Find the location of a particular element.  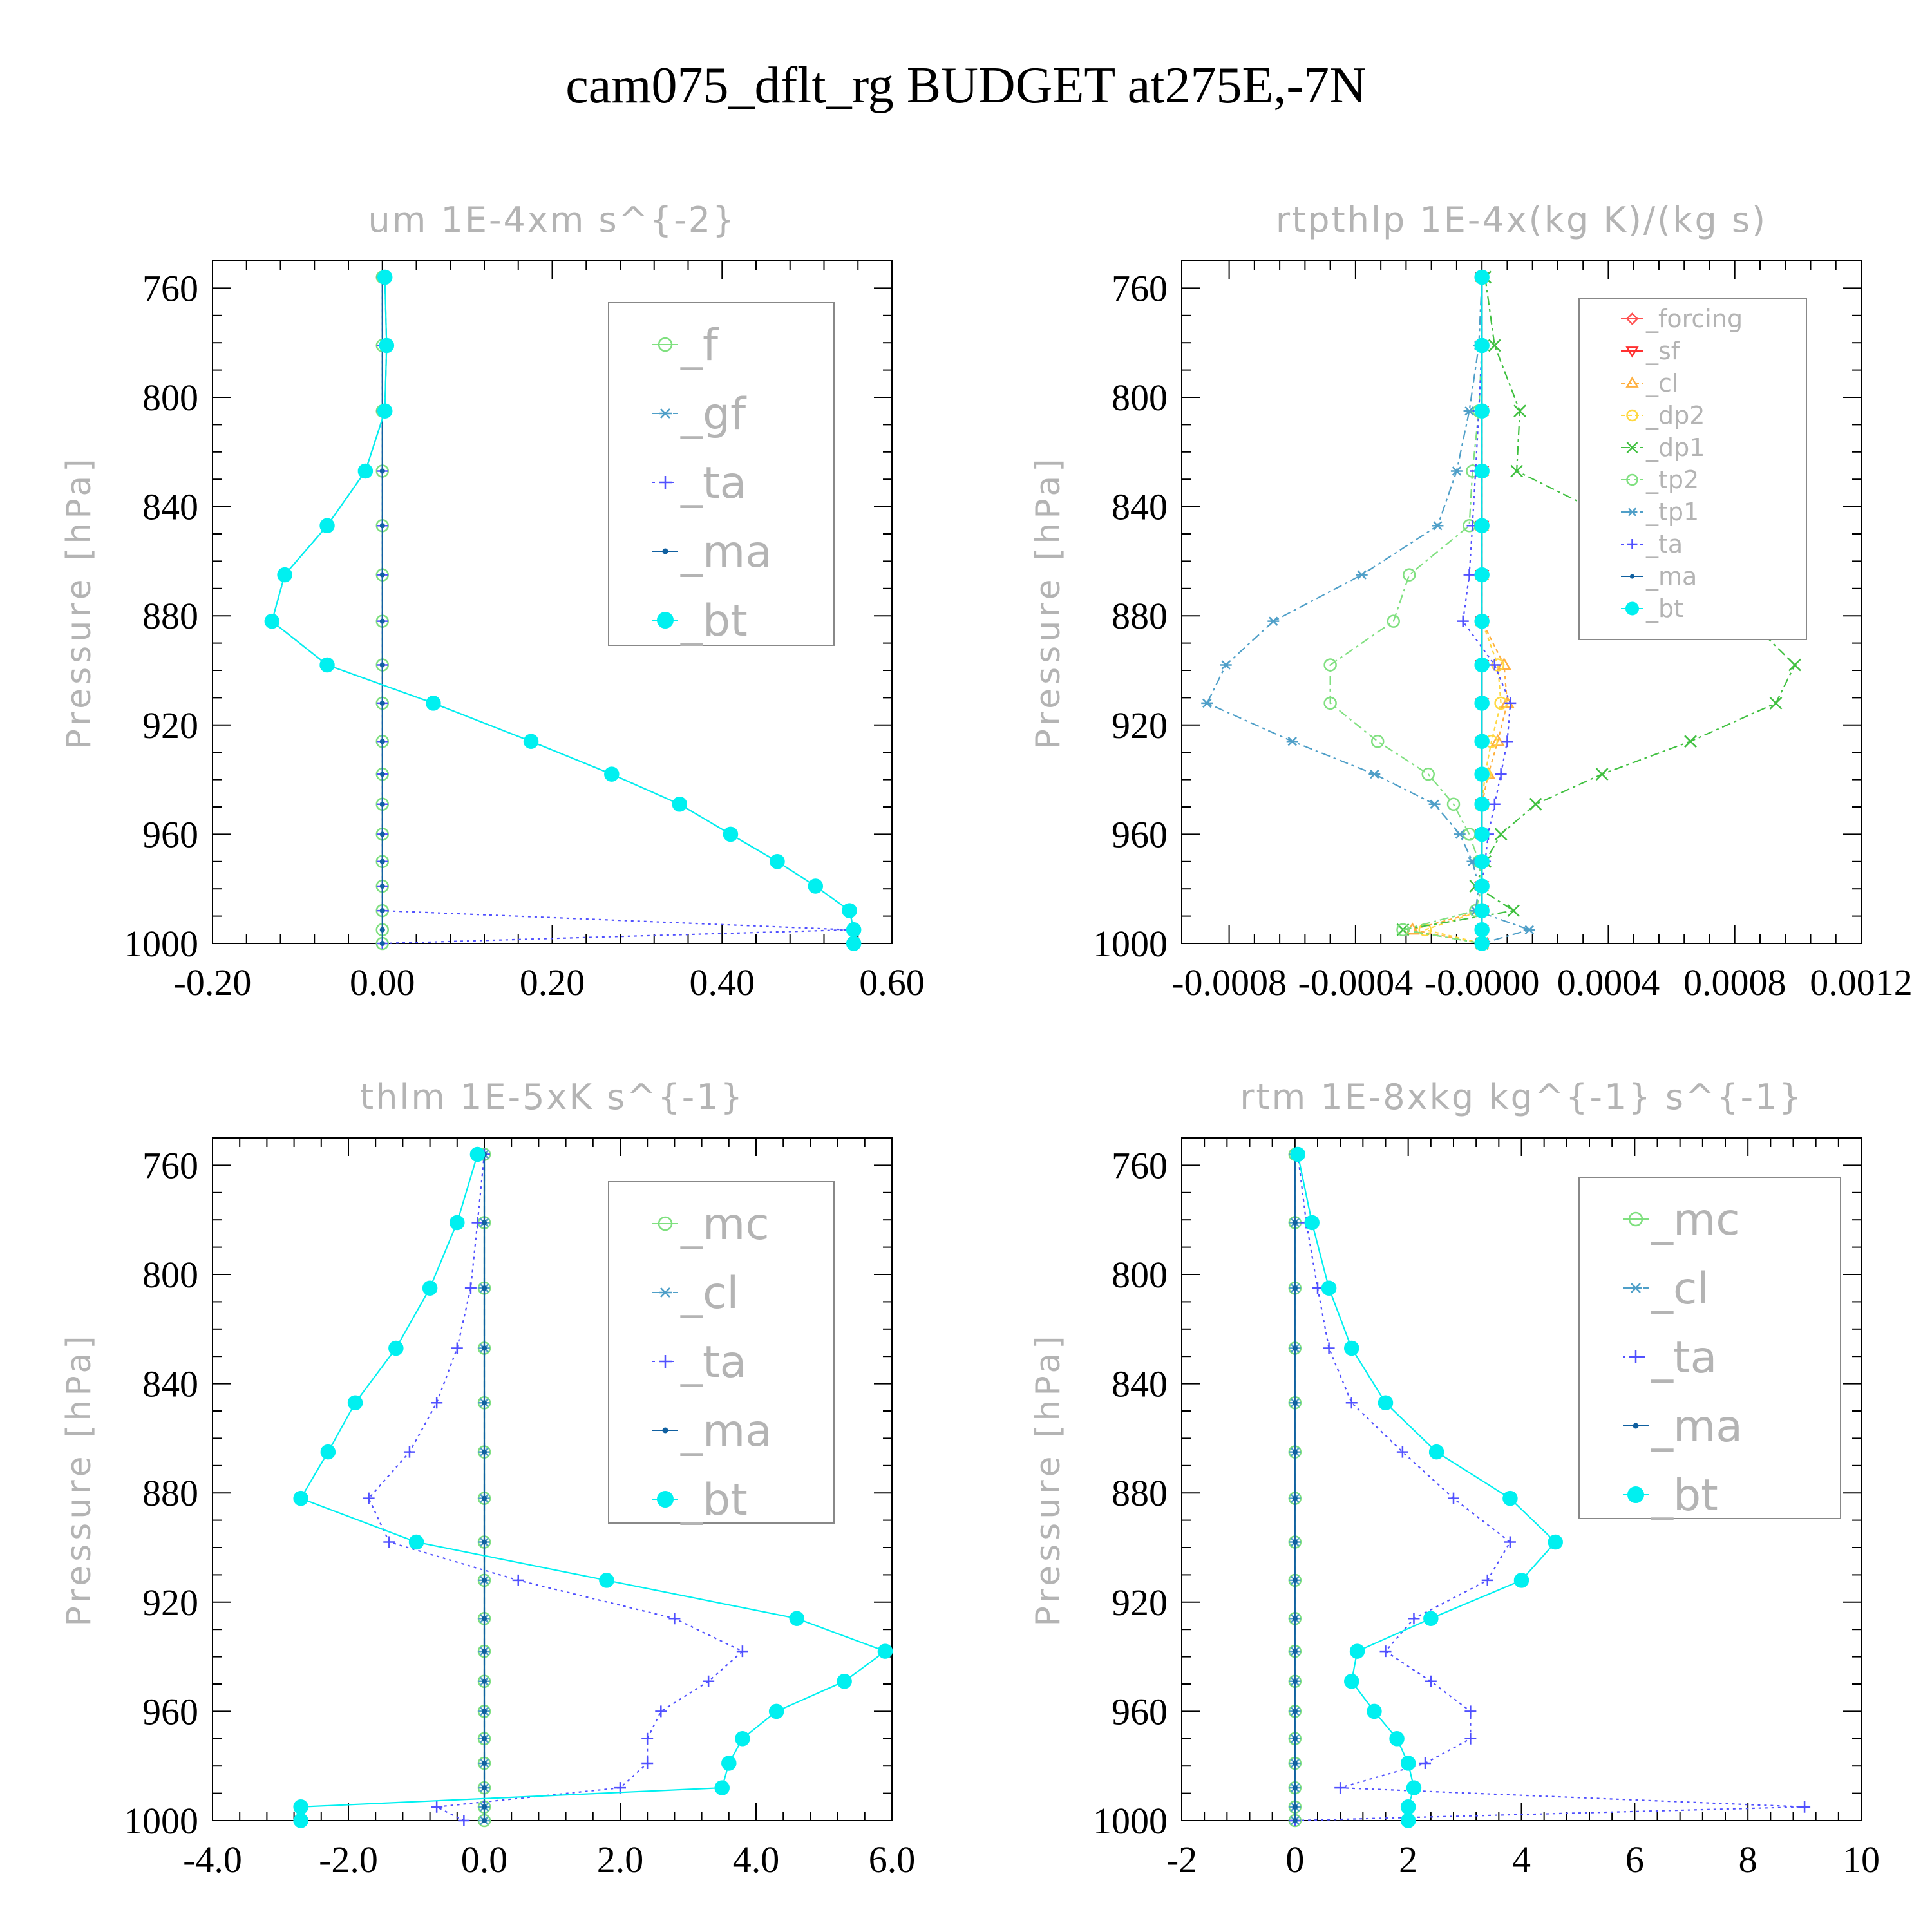

legend-entry: _bt is located at coordinates (714, 621).